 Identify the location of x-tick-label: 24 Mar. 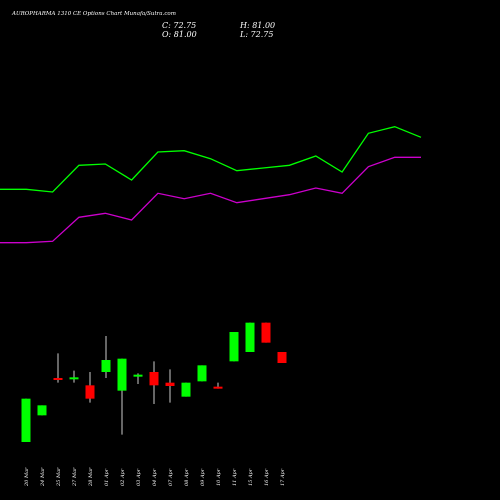
(43, 477).